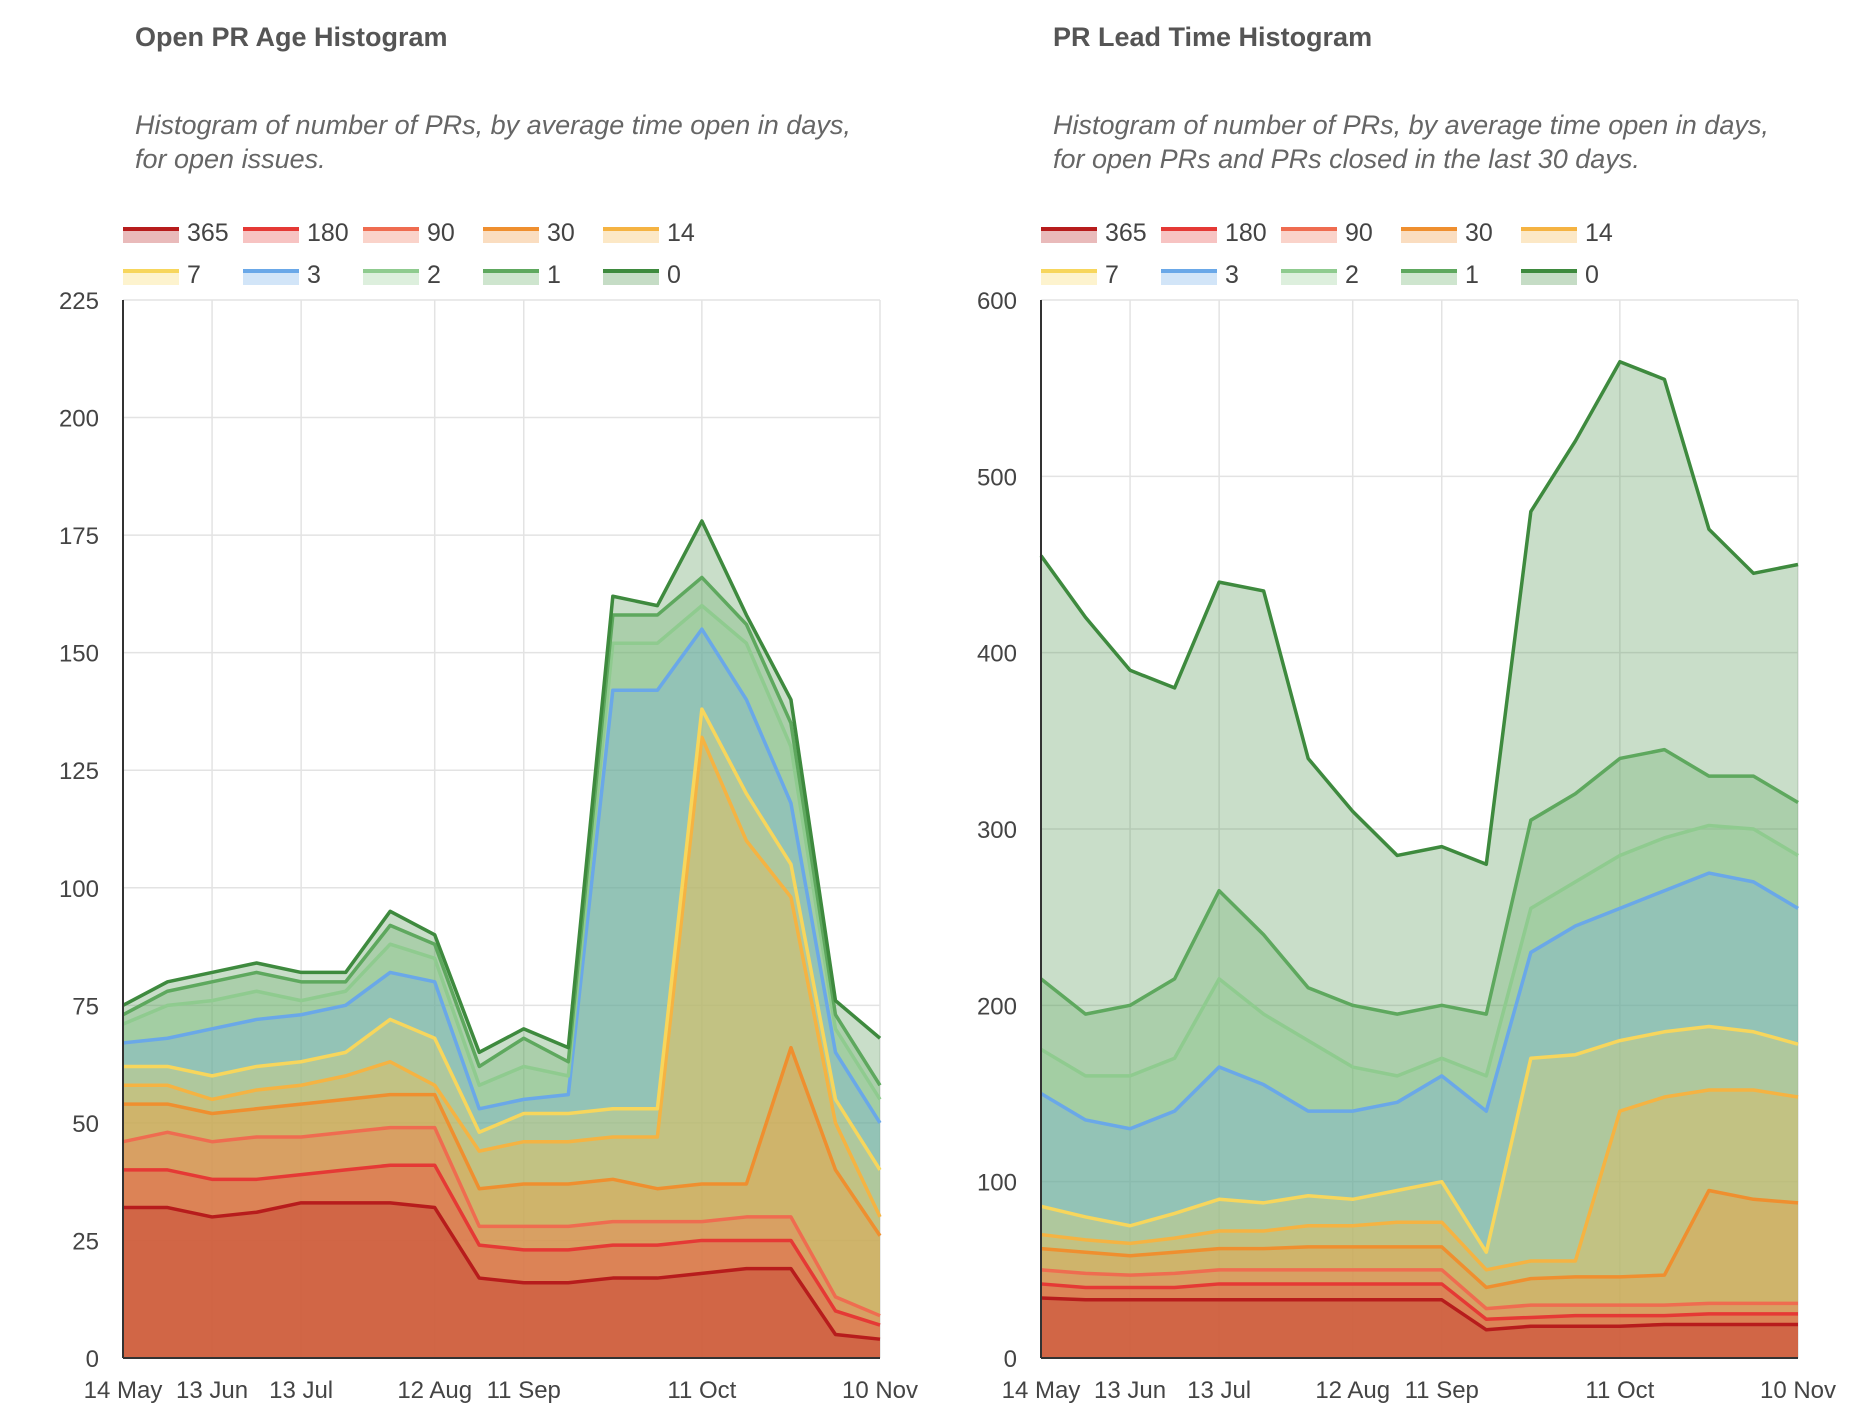 This screenshot has width=1870, height=1428. Describe the element at coordinates (79, 536) in the screenshot. I see `y-tick-label: 175` at that location.